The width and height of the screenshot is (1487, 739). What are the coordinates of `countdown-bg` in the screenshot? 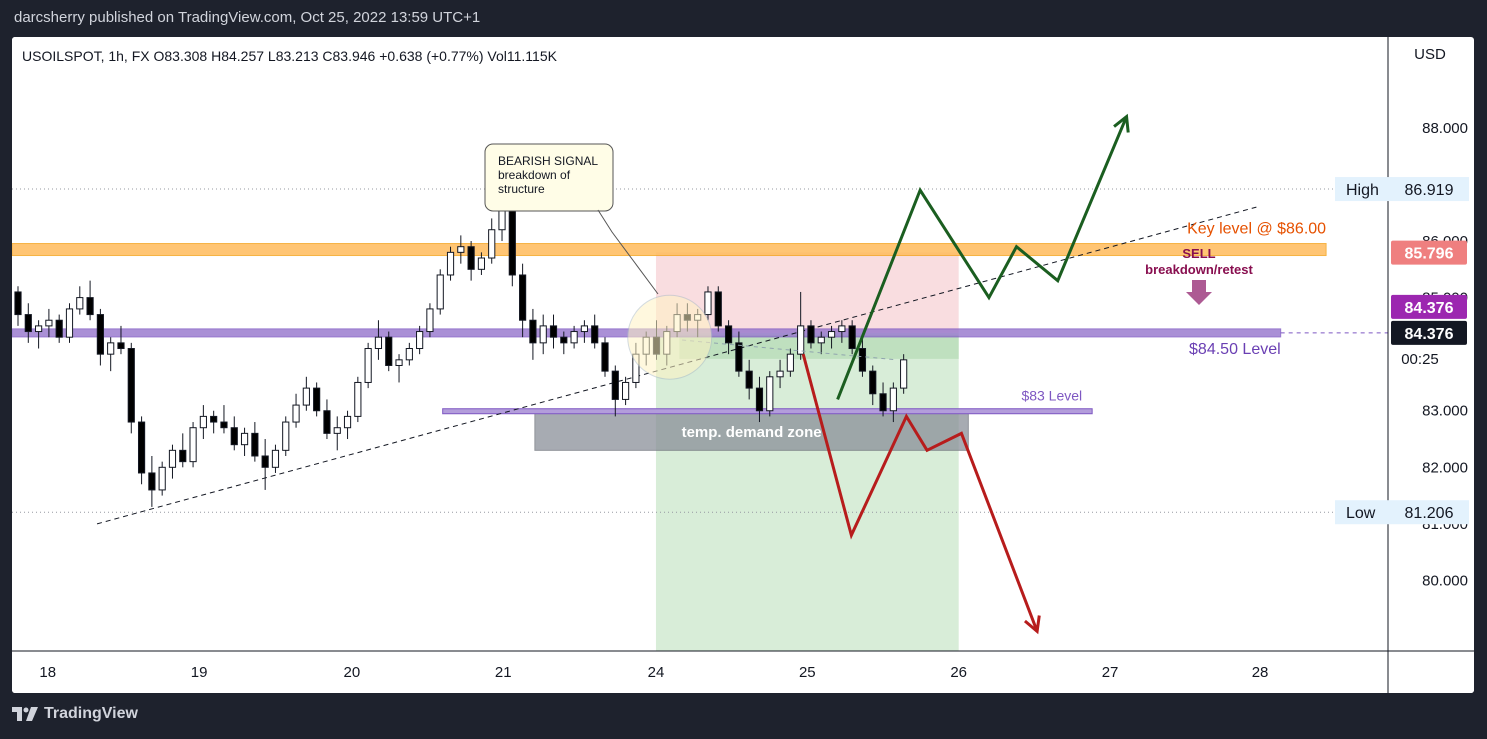 It's located at (1429, 357).